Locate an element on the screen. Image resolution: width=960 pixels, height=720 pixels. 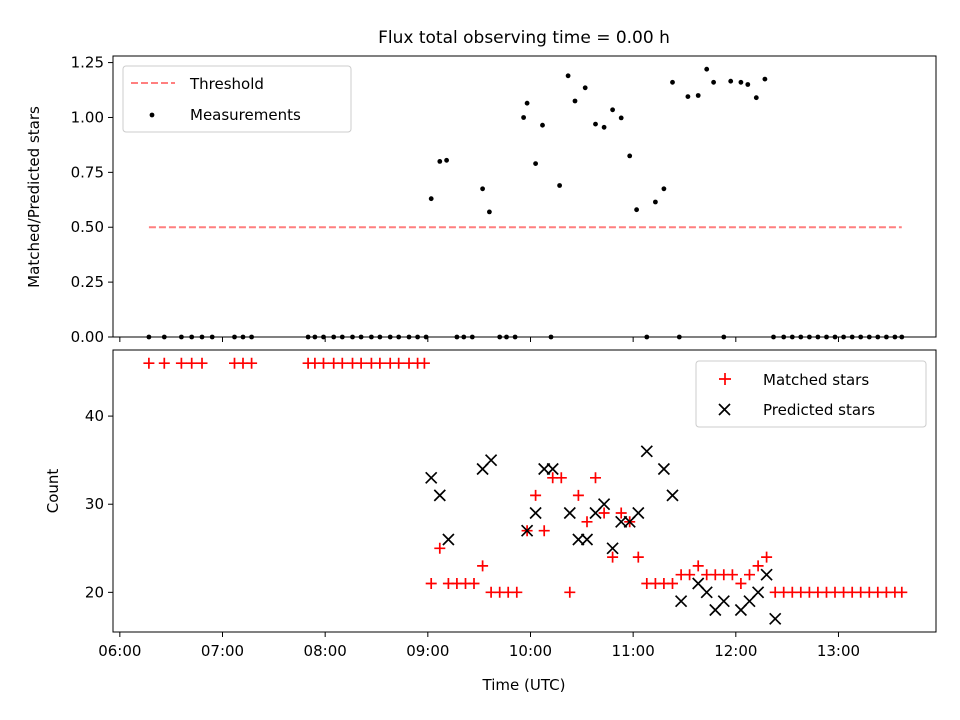
x-tick-label: 07:00 is located at coordinates (222, 651).